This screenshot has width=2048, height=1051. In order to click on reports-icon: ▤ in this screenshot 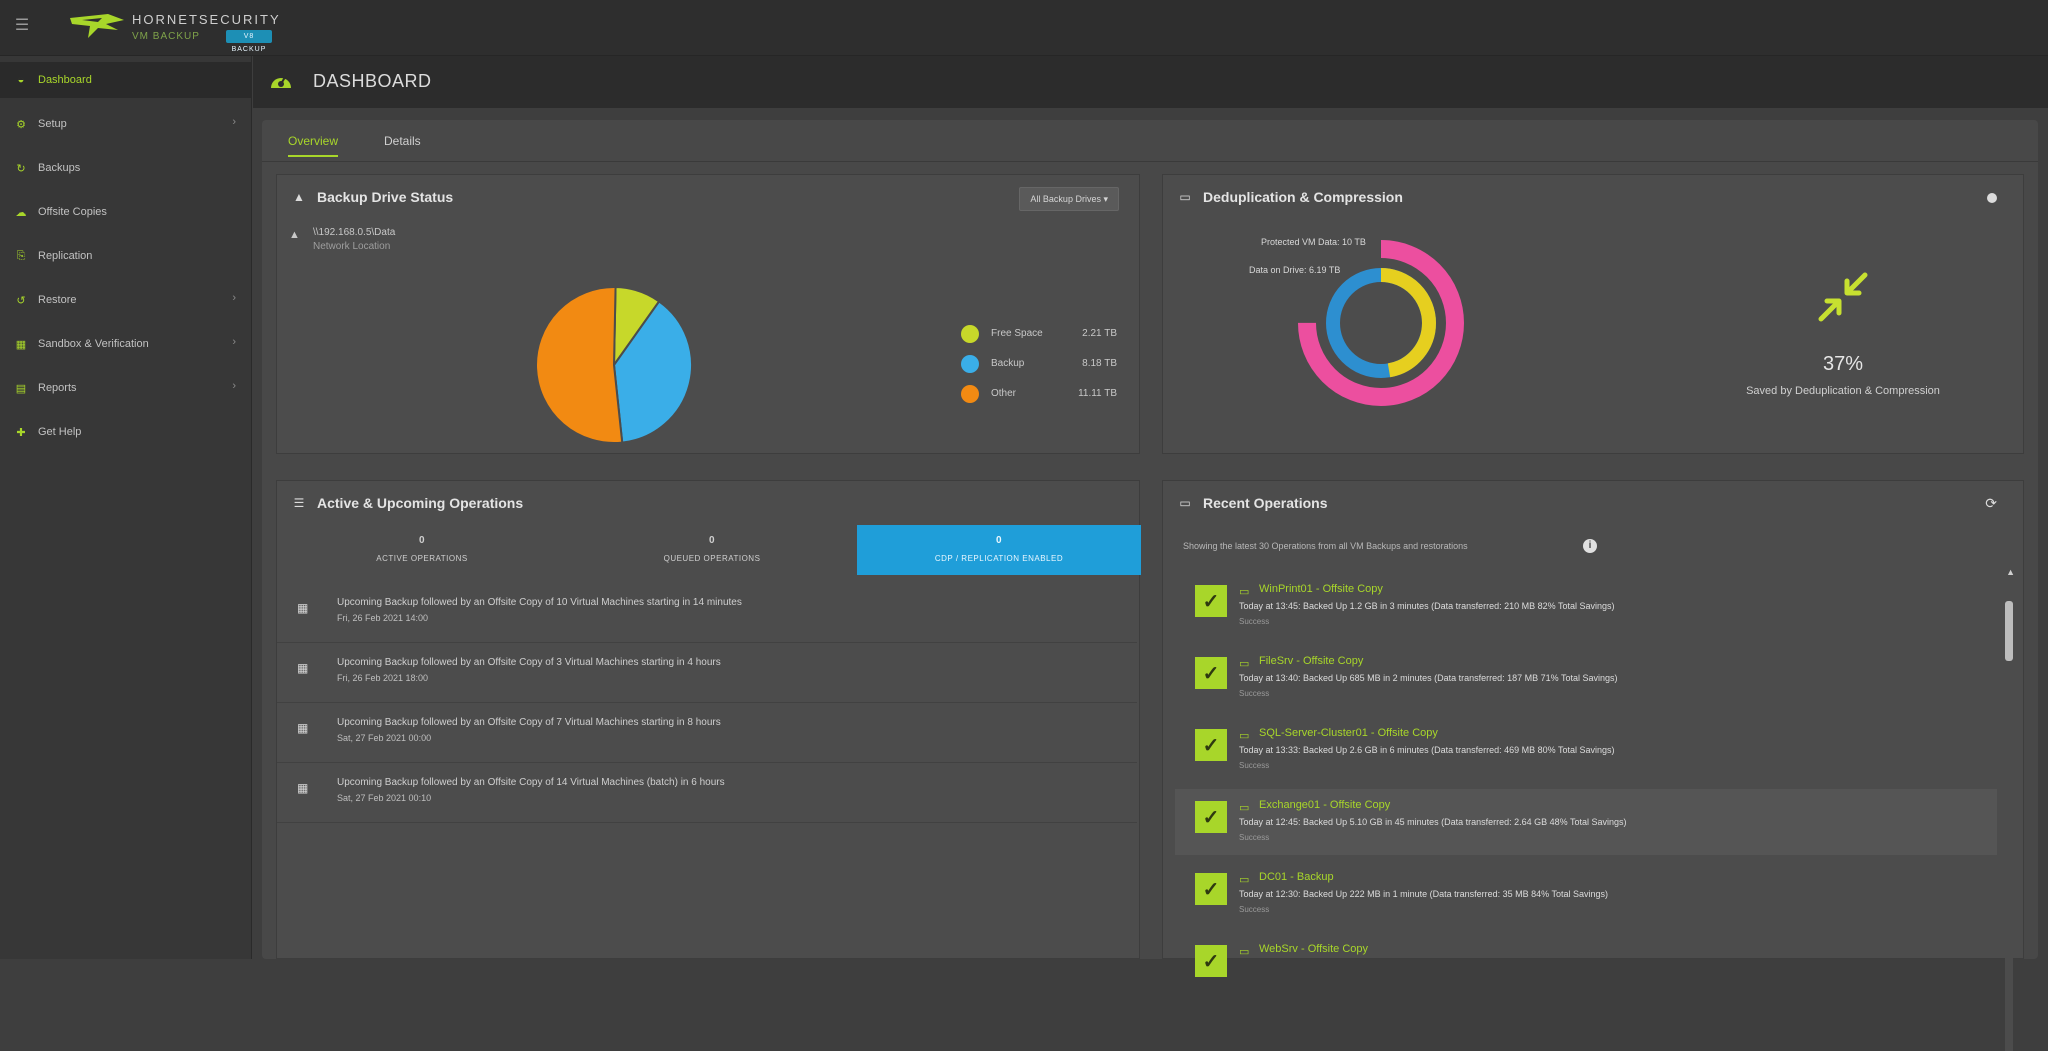, I will do `click(21, 388)`.